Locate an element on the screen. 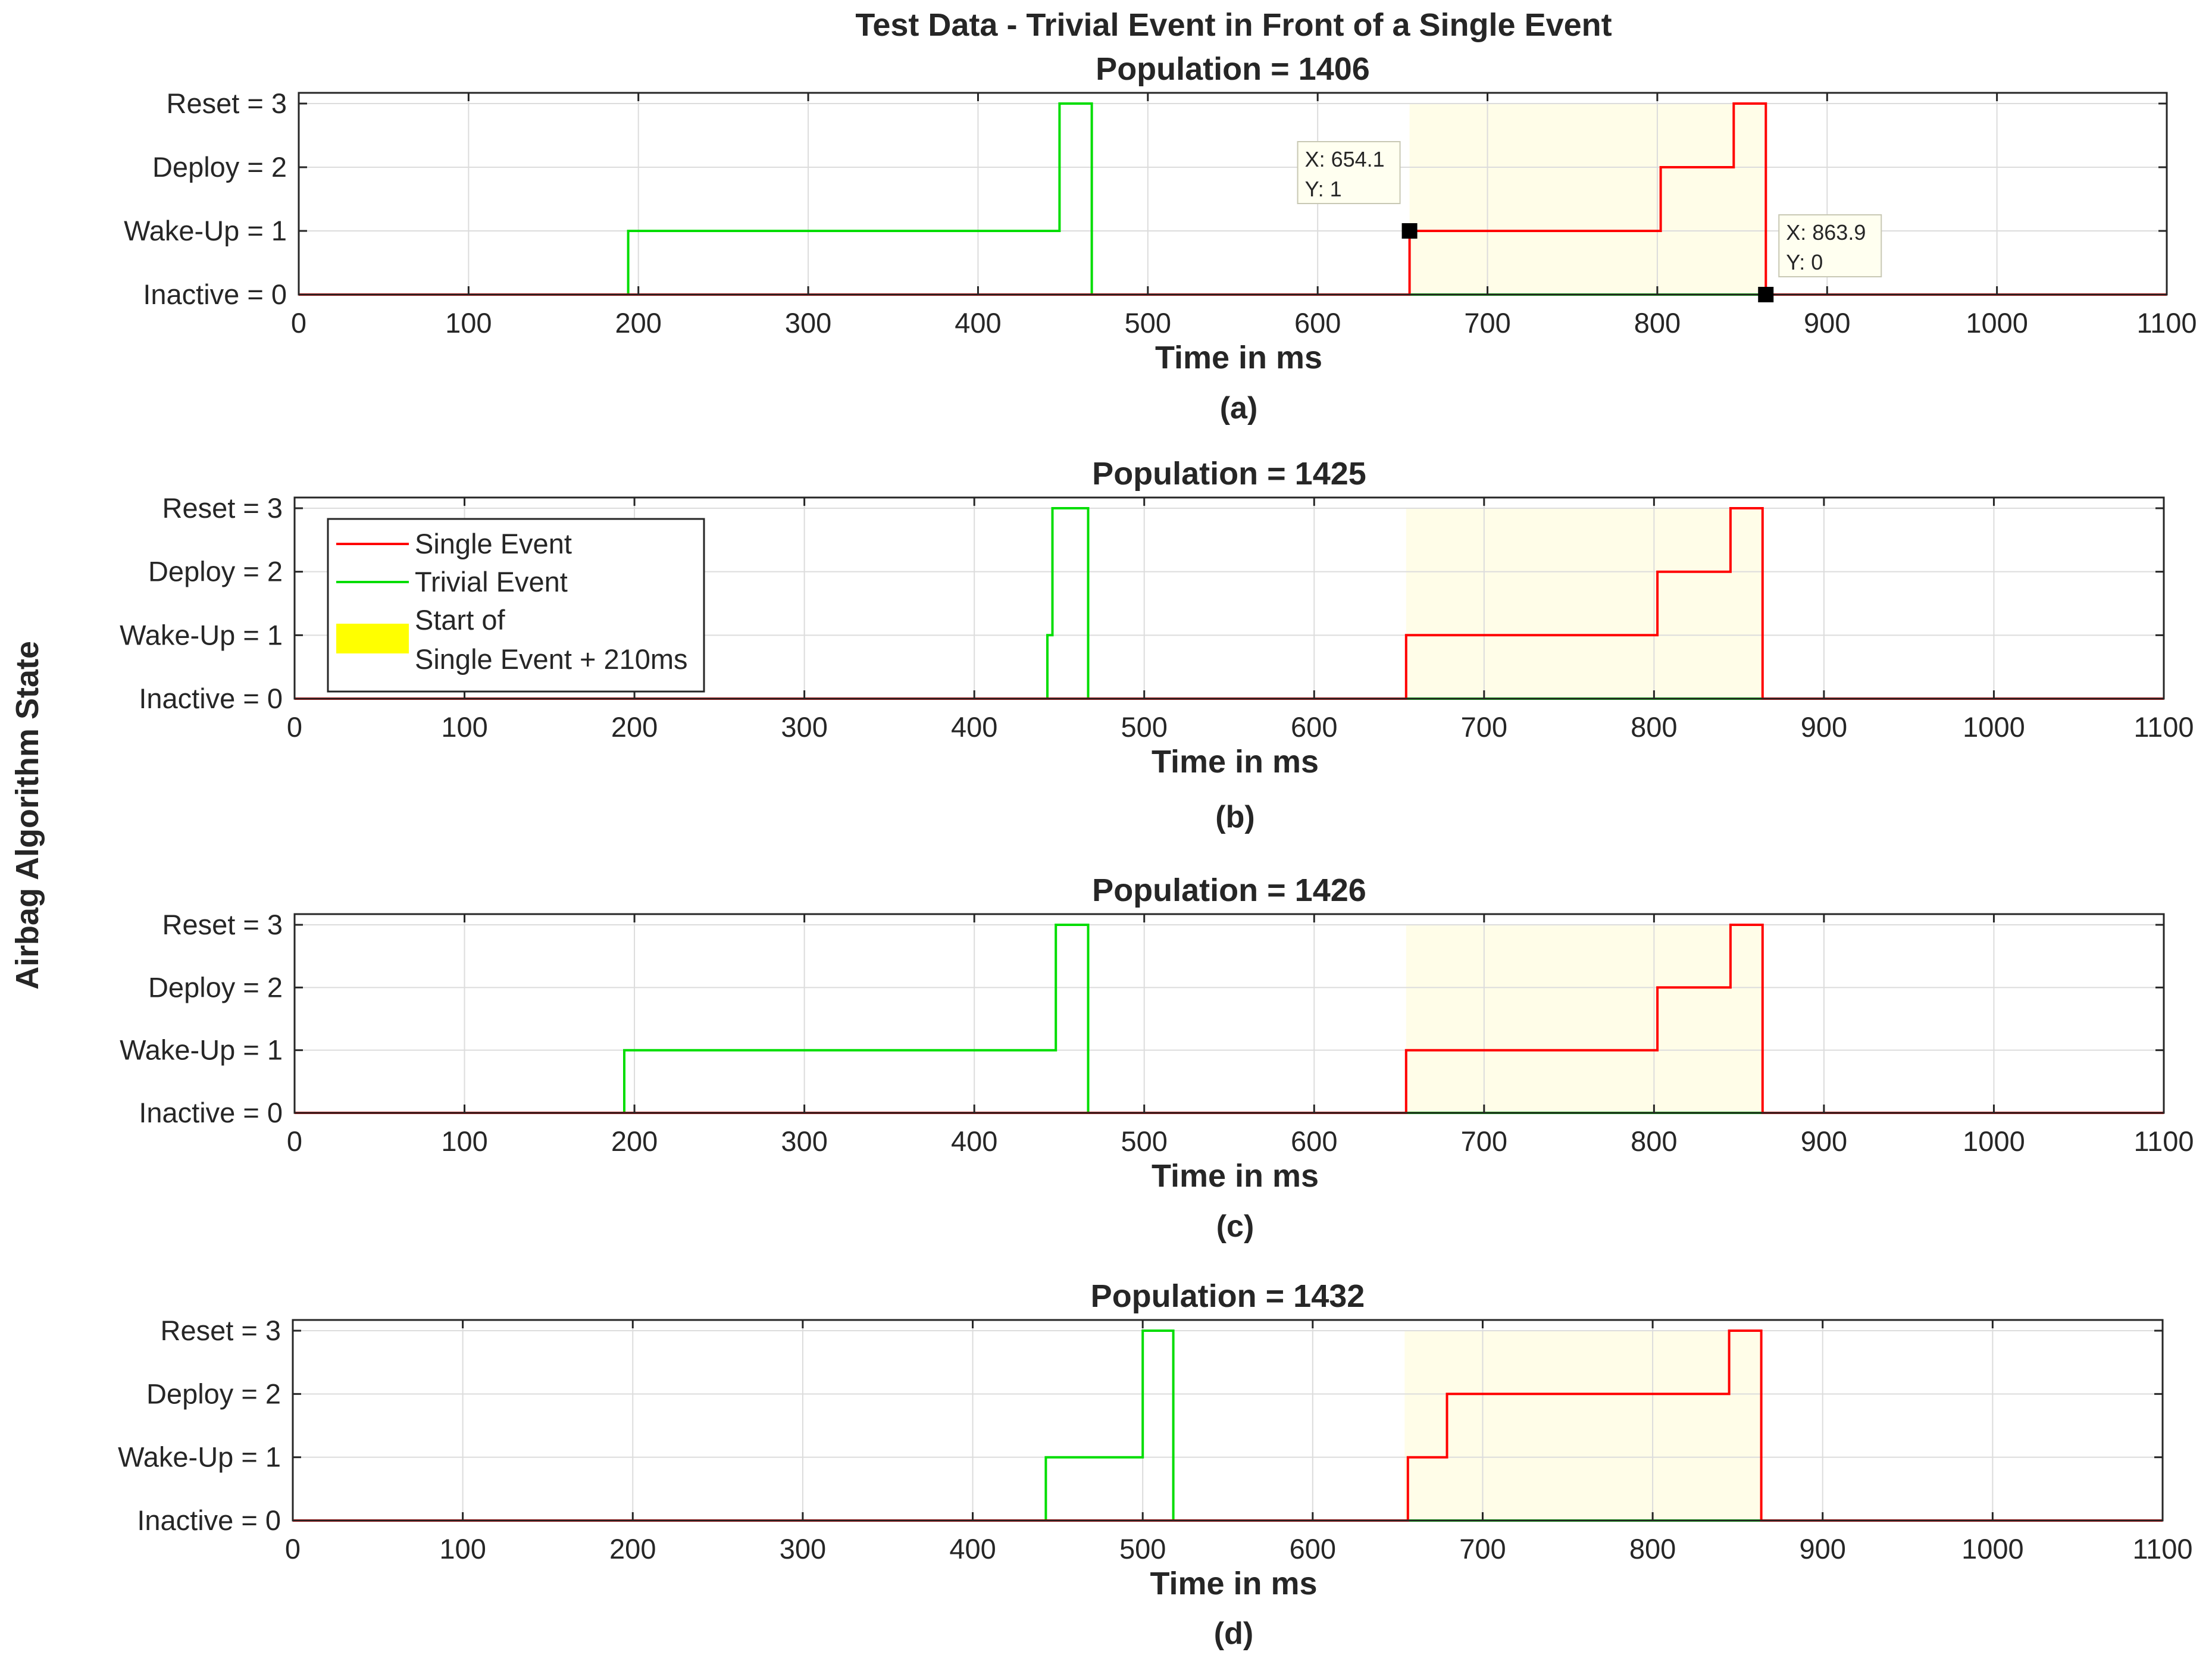 The image size is (2212, 1658). datatip-y: Y: 1 is located at coordinates (1324, 189).